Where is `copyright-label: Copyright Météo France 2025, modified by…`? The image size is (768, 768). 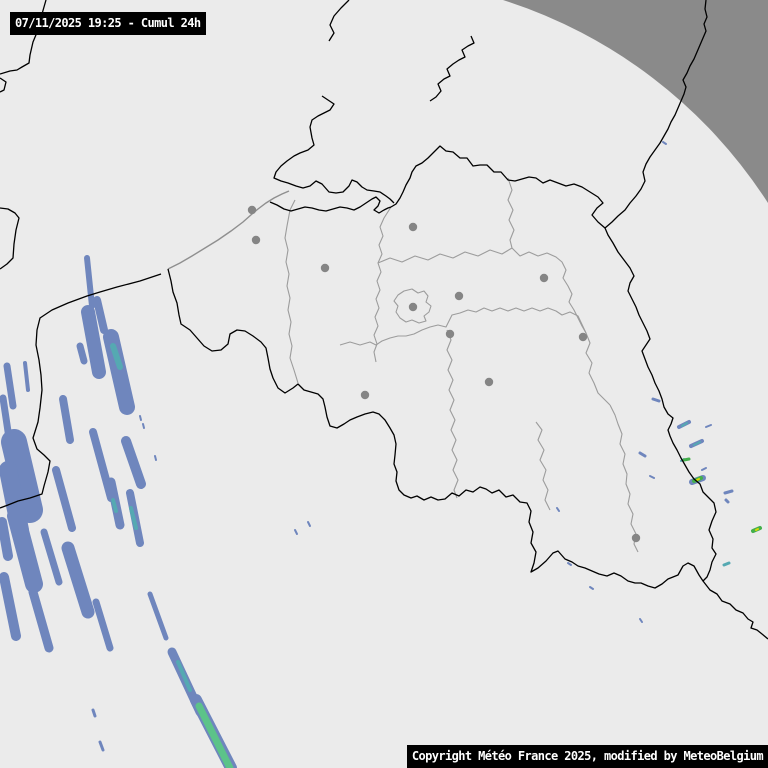 copyright-label: Copyright Météo France 2025, modified by… is located at coordinates (587, 756).